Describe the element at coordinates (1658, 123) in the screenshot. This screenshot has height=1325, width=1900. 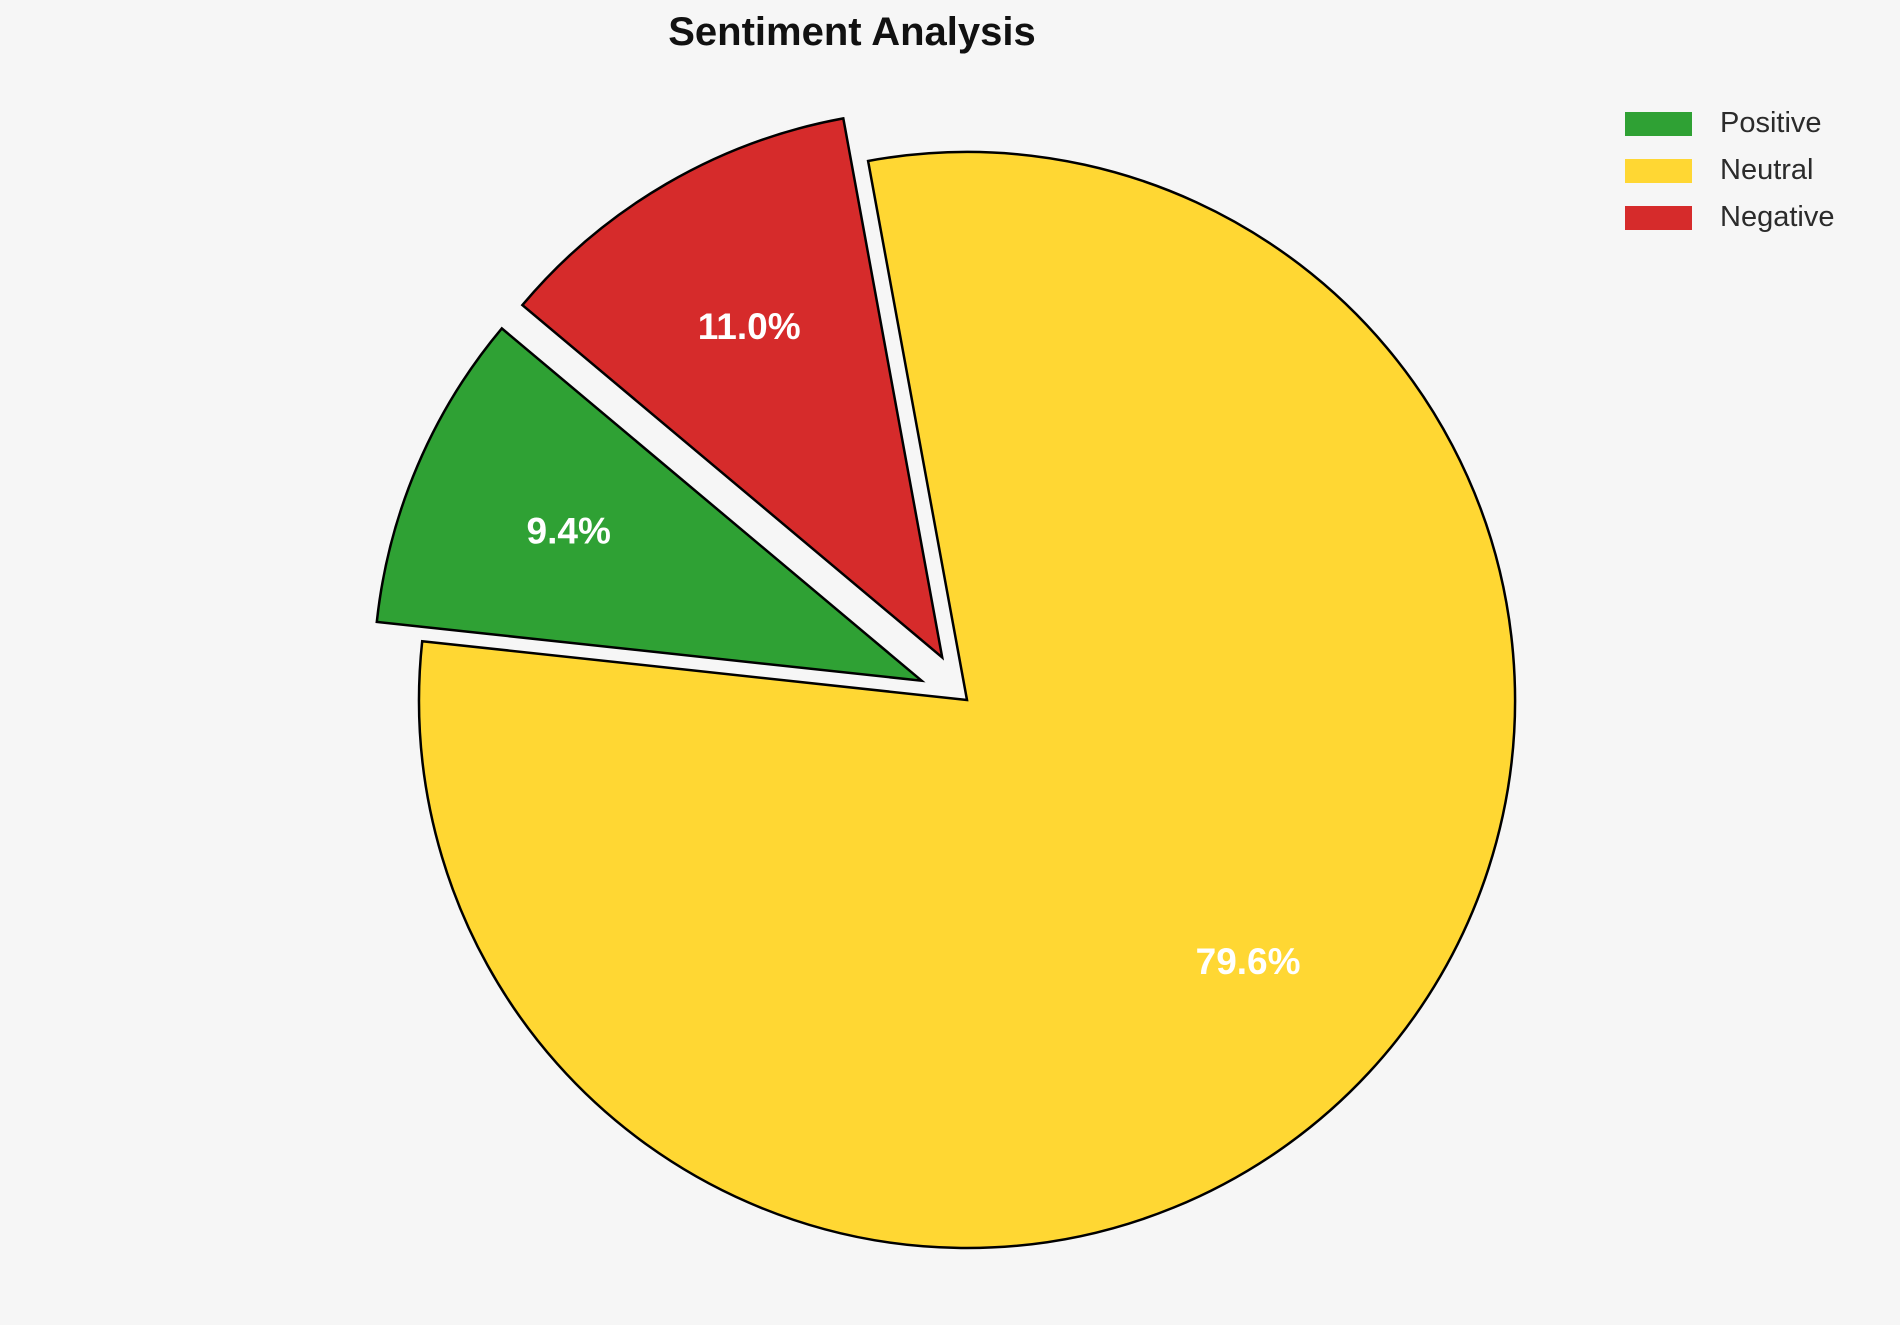
I see `legend-swatch-positive` at that location.